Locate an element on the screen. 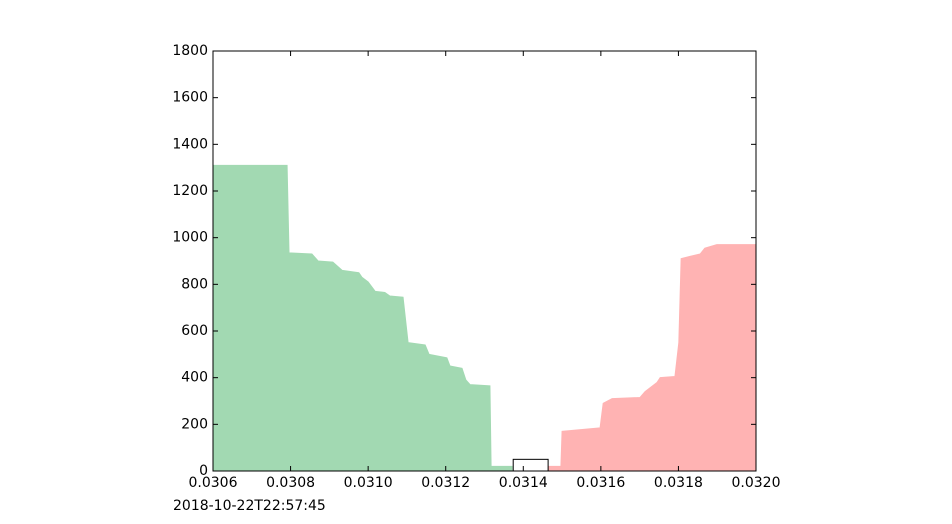  y-tick-label: 1600 is located at coordinates (190, 98).